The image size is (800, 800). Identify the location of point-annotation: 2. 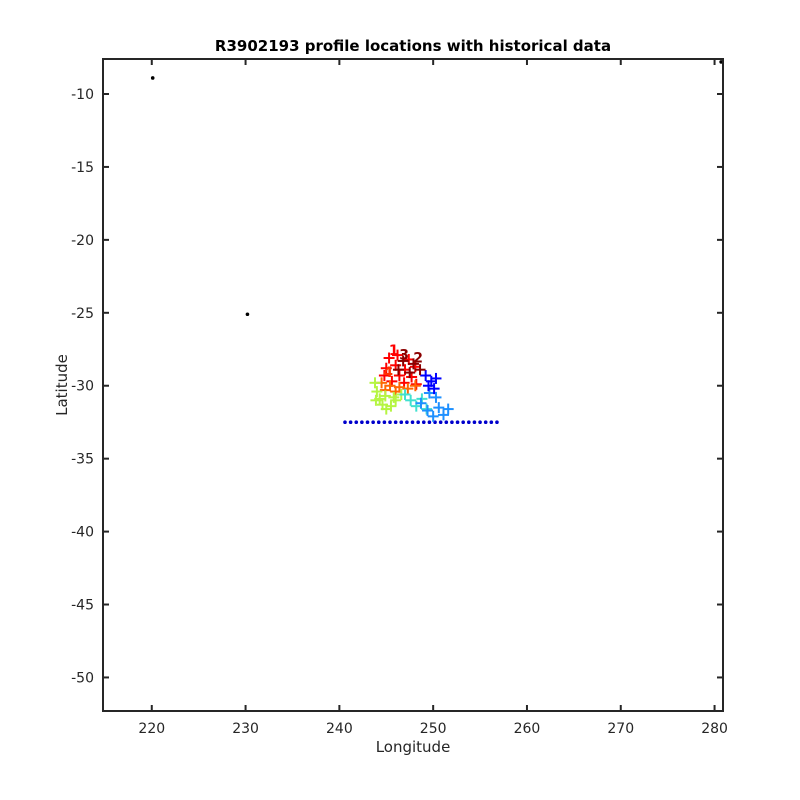
(418, 358).